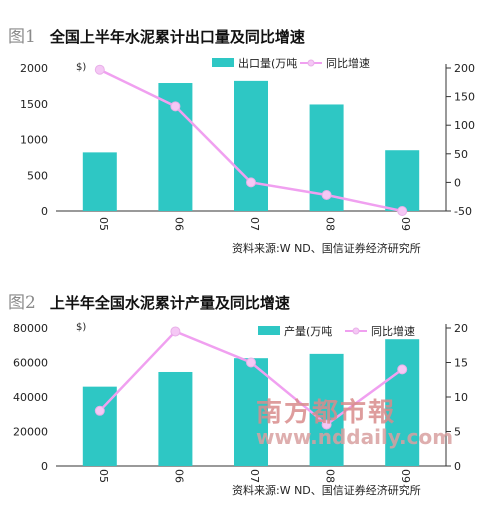 This screenshot has height=517, width=500. I want to click on chart-1-category-label: 08, so click(330, 224).